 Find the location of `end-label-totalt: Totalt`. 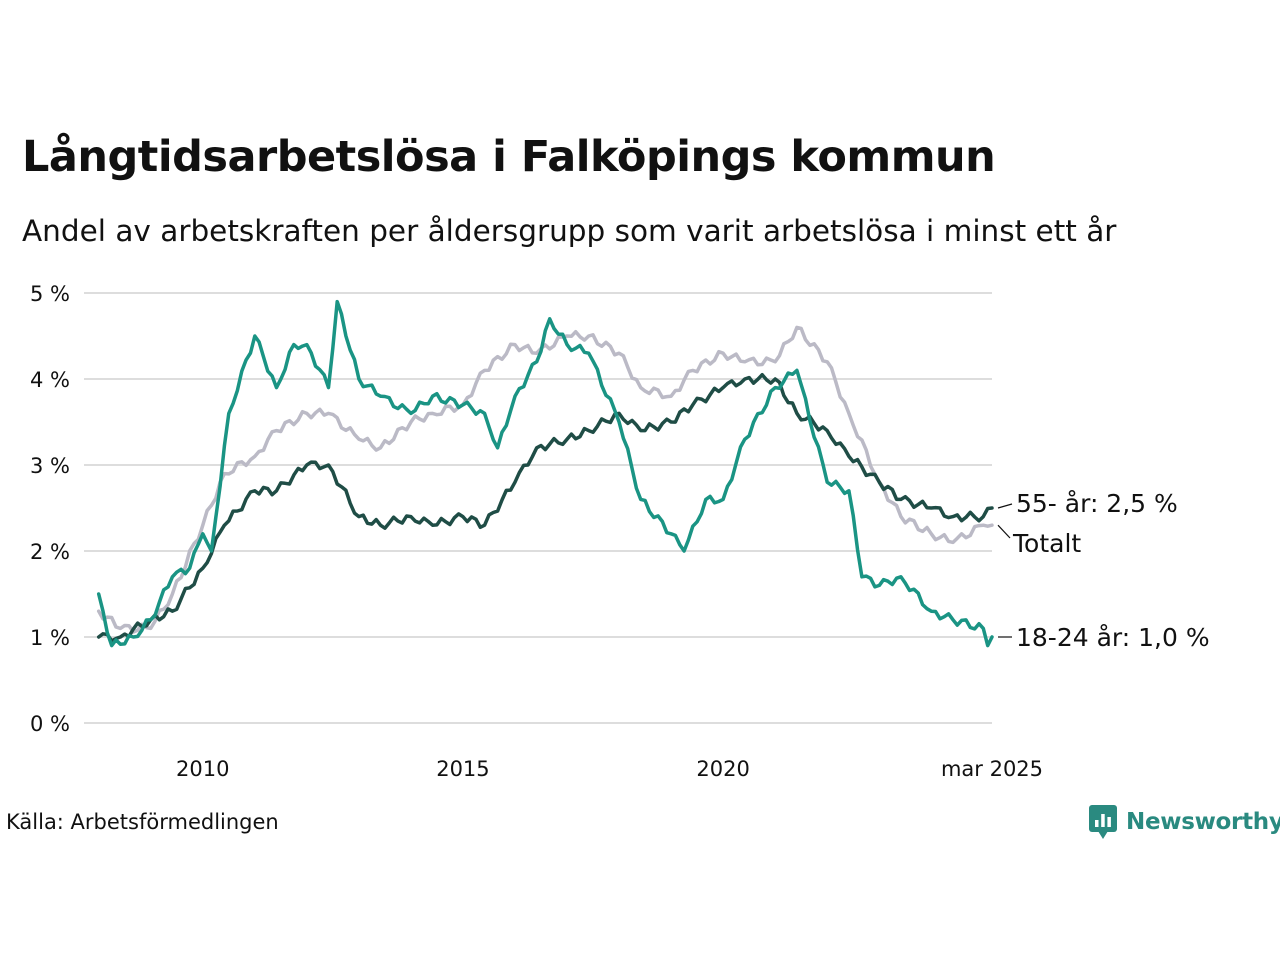

end-label-totalt: Totalt is located at coordinates (1046, 543).